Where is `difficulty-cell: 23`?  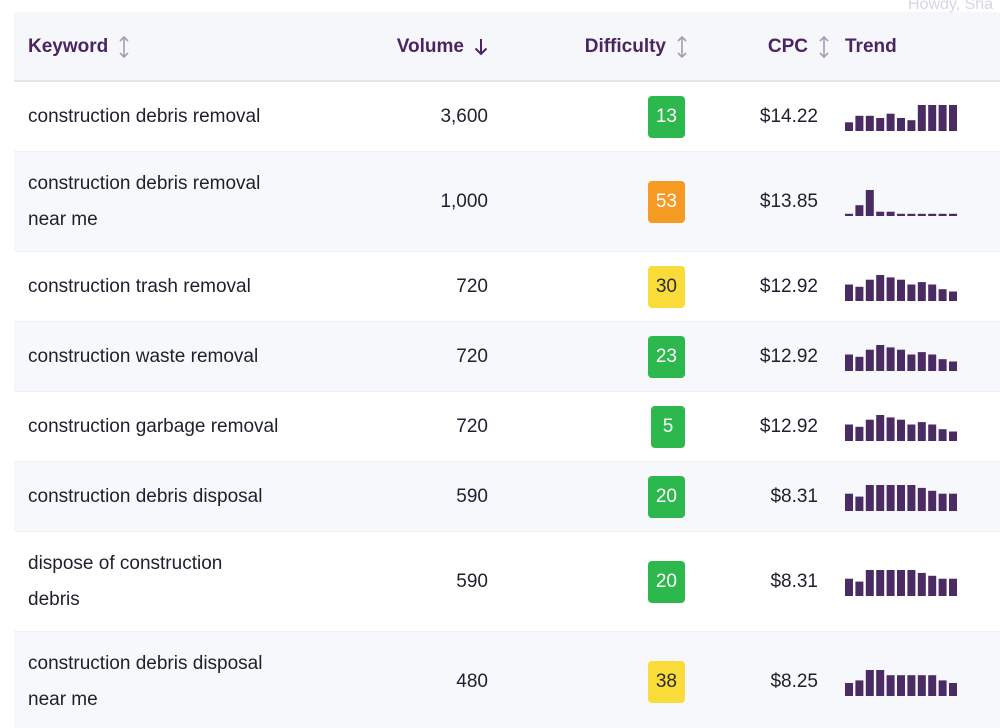 difficulty-cell: 23 is located at coordinates (666, 356).